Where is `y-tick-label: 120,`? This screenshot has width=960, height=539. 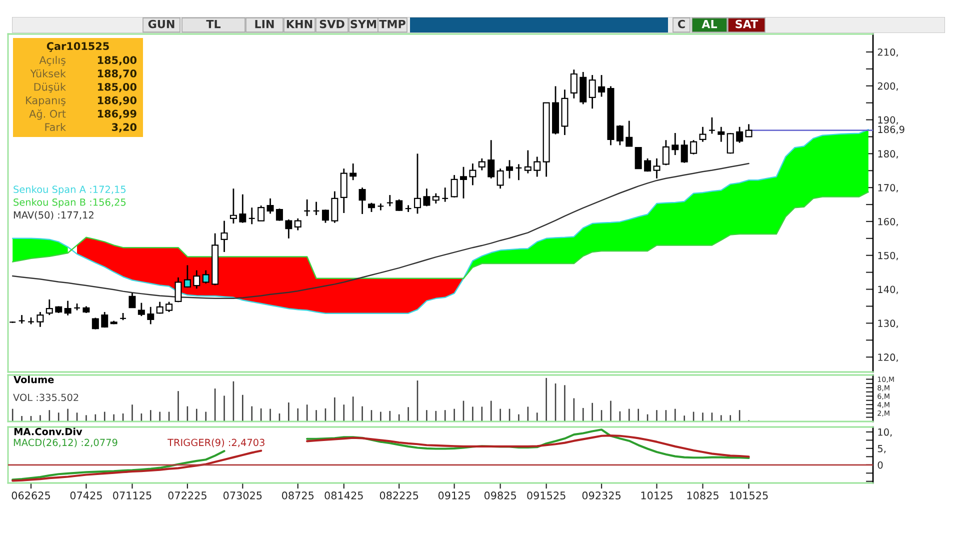 y-tick-label: 120, is located at coordinates (888, 358).